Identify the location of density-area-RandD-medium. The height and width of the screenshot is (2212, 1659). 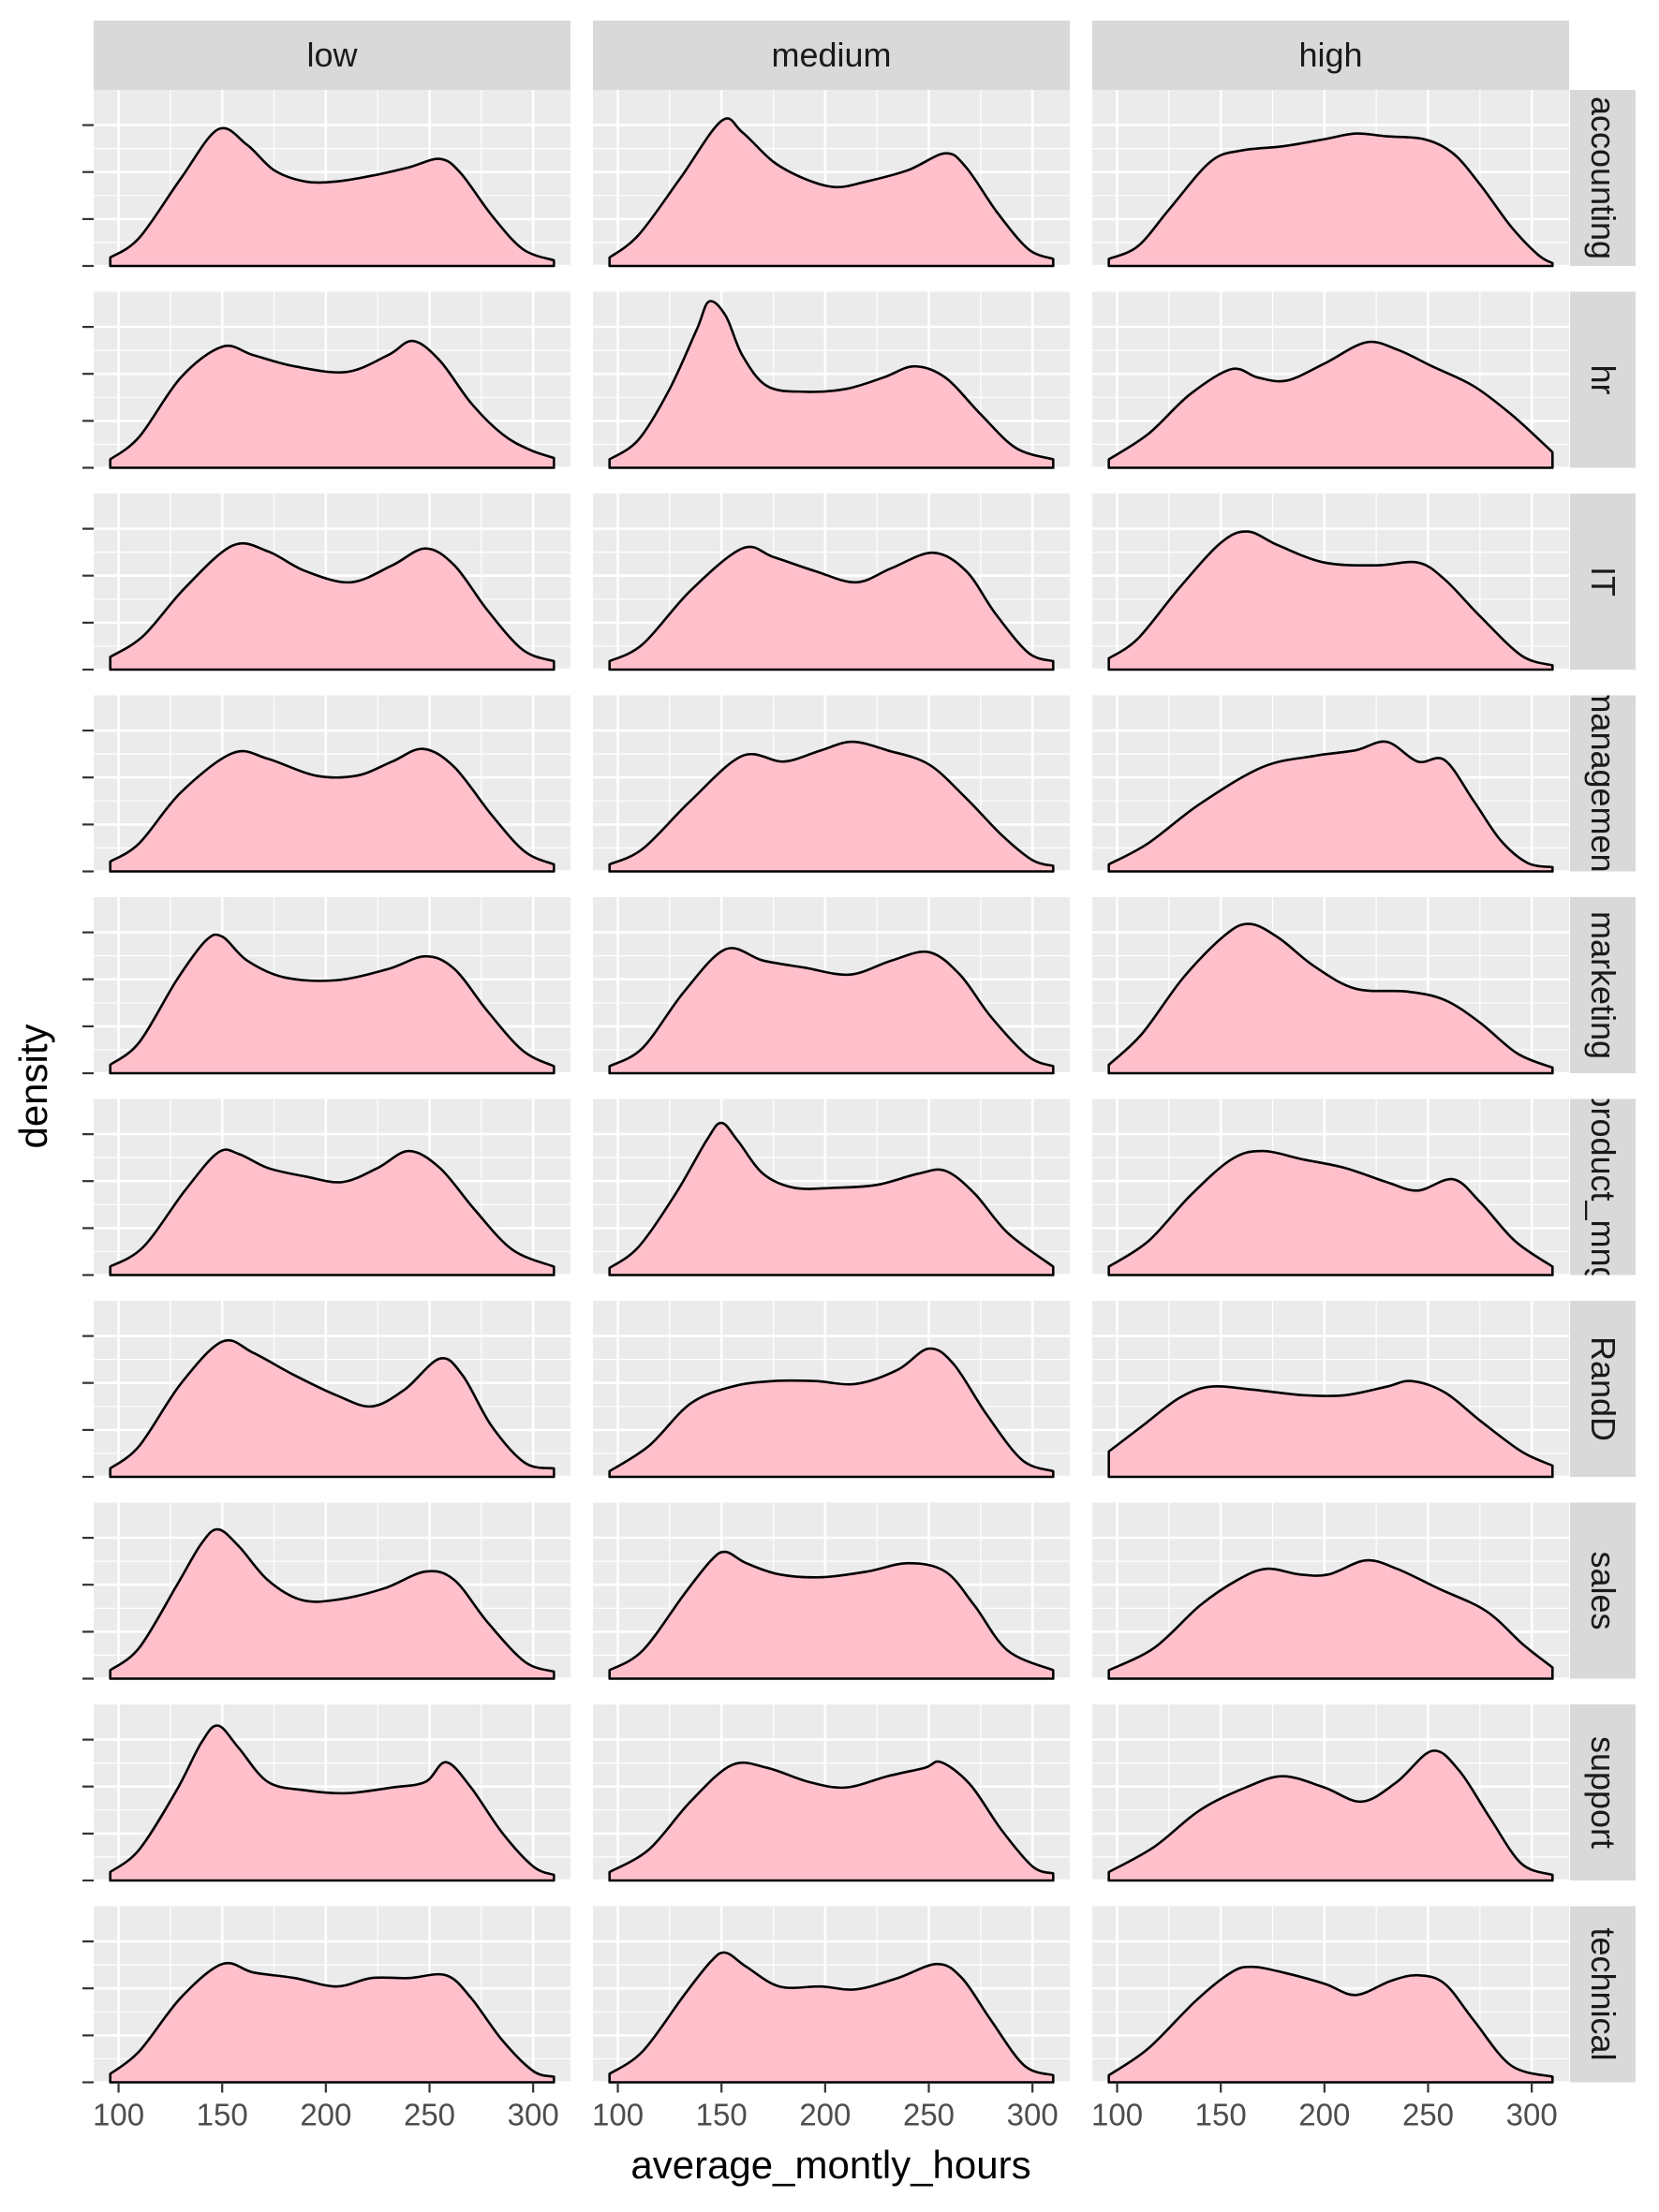
(831, 1413).